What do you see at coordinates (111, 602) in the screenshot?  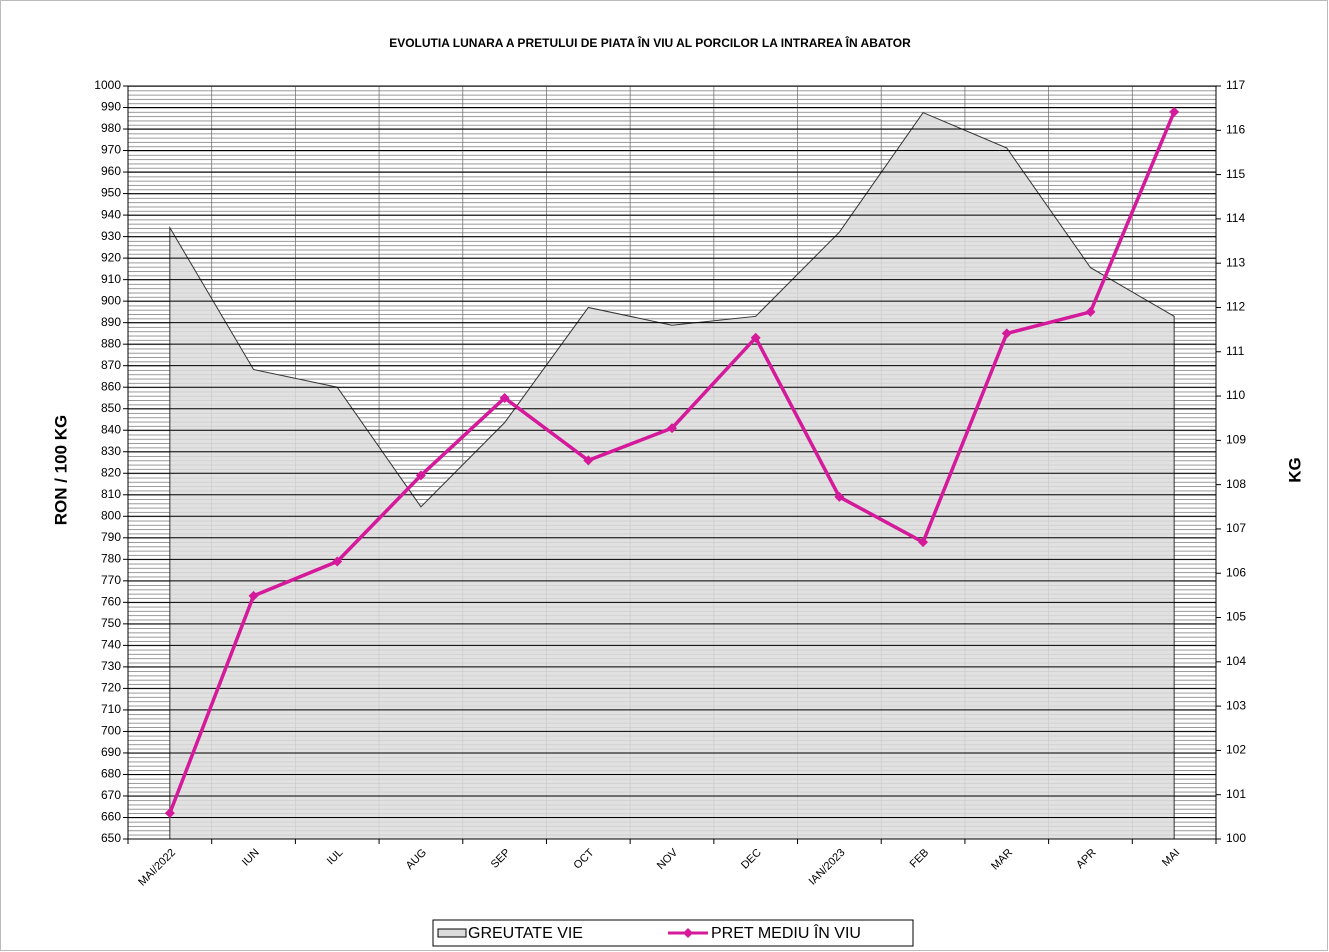 I see `y-tick-label: 760` at bounding box center [111, 602].